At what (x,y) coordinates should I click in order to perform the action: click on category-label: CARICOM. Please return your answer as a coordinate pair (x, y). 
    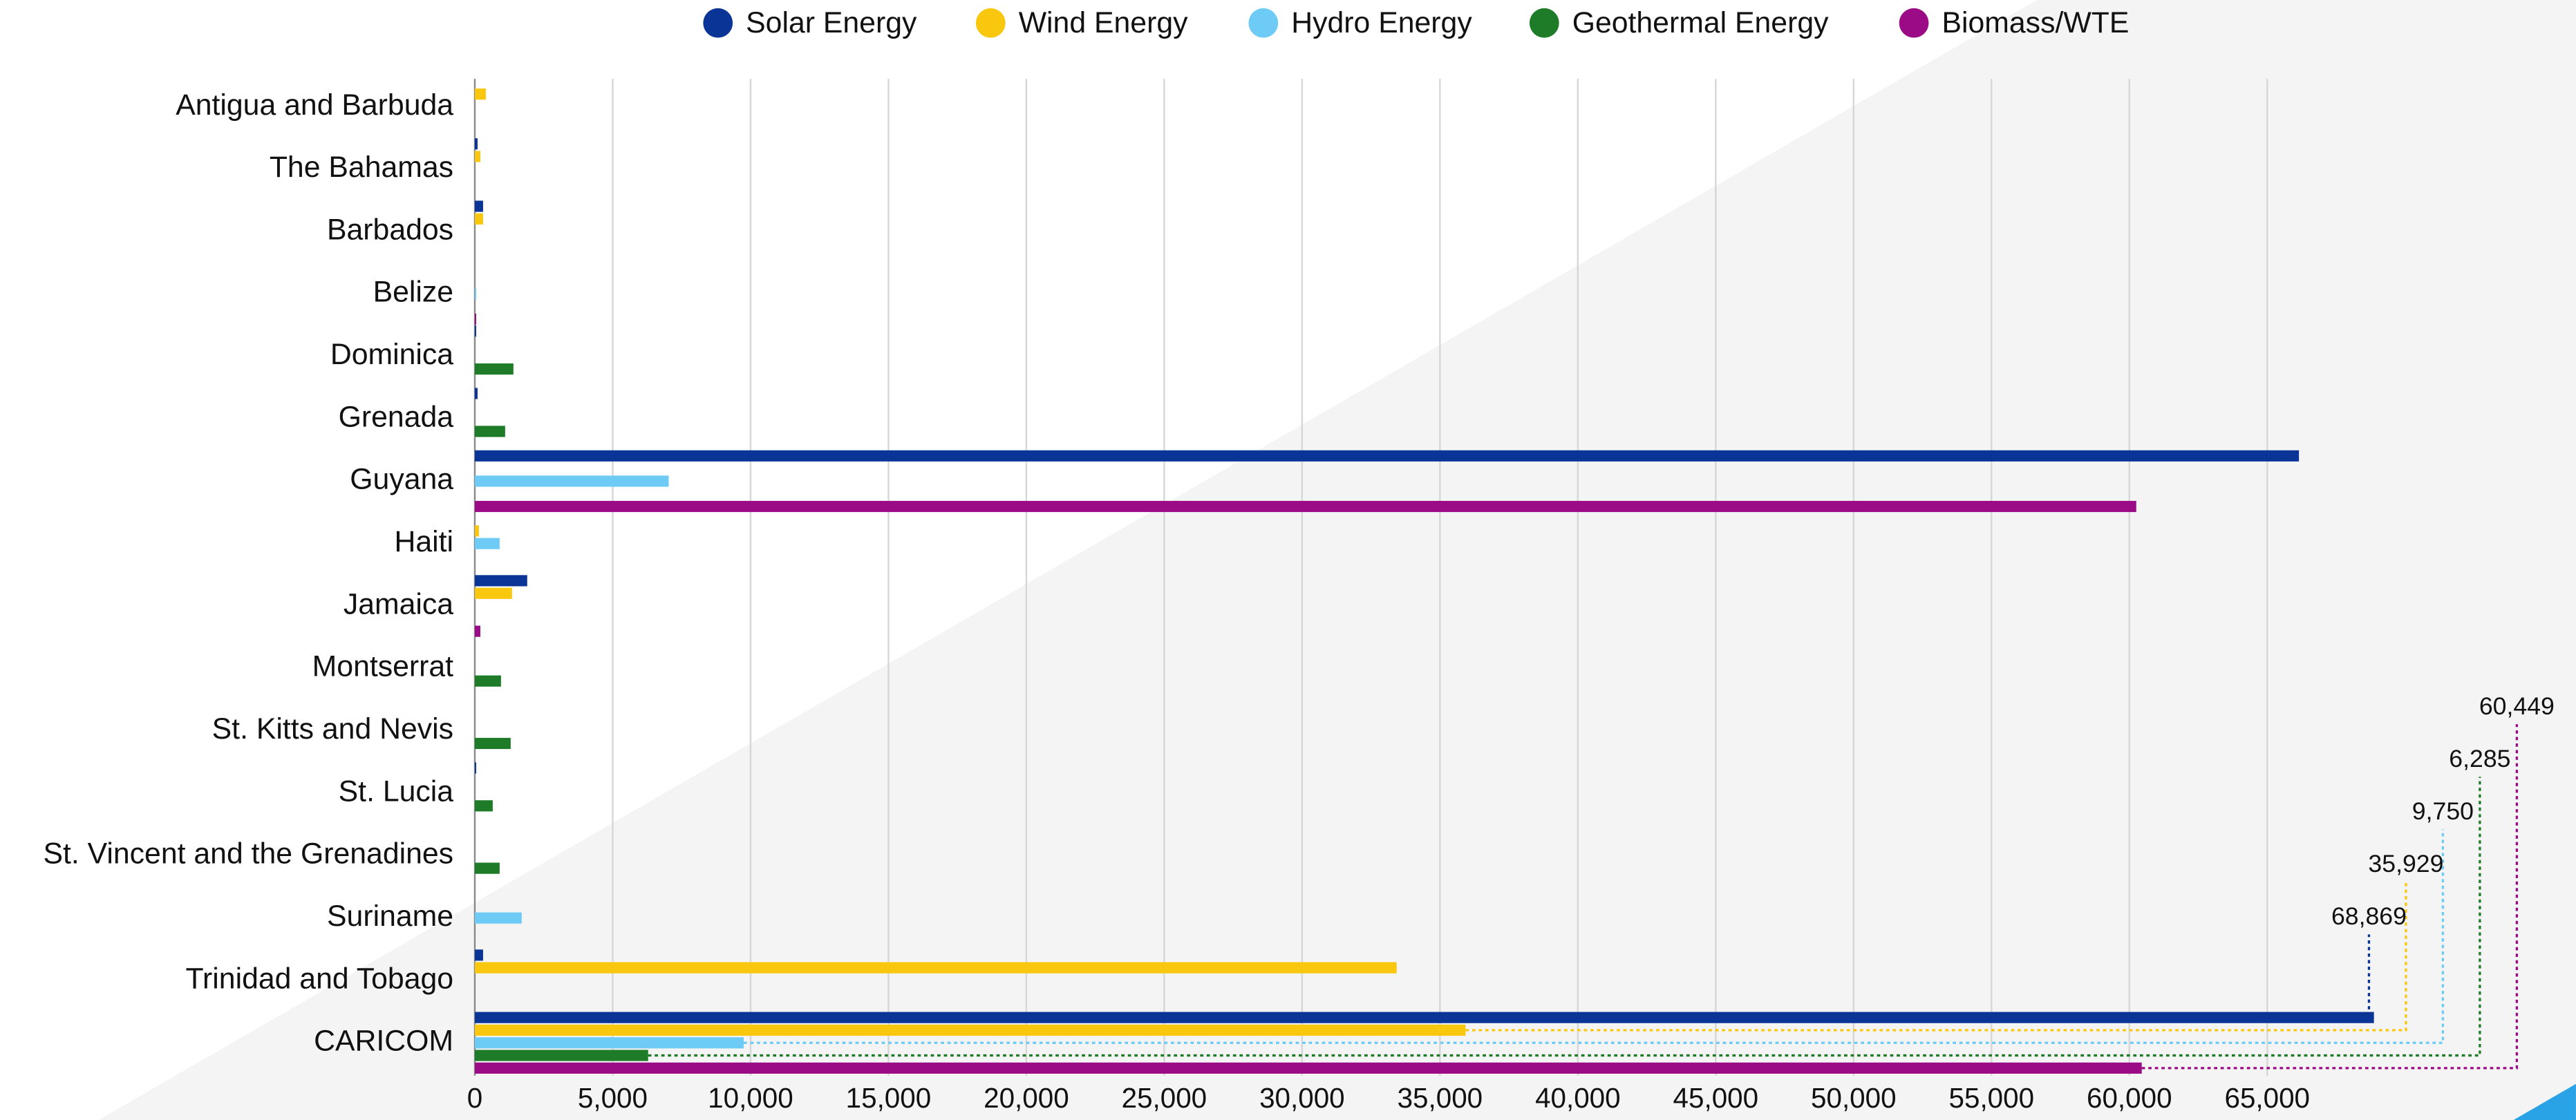
    Looking at the image, I should click on (383, 1041).